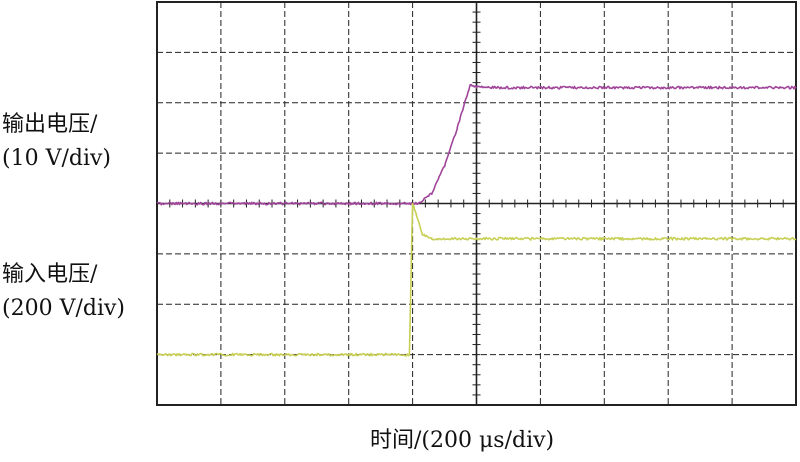  What do you see at coordinates (57, 158) in the screenshot?
I see `output-voltage-label-line2: (10 V/div)` at bounding box center [57, 158].